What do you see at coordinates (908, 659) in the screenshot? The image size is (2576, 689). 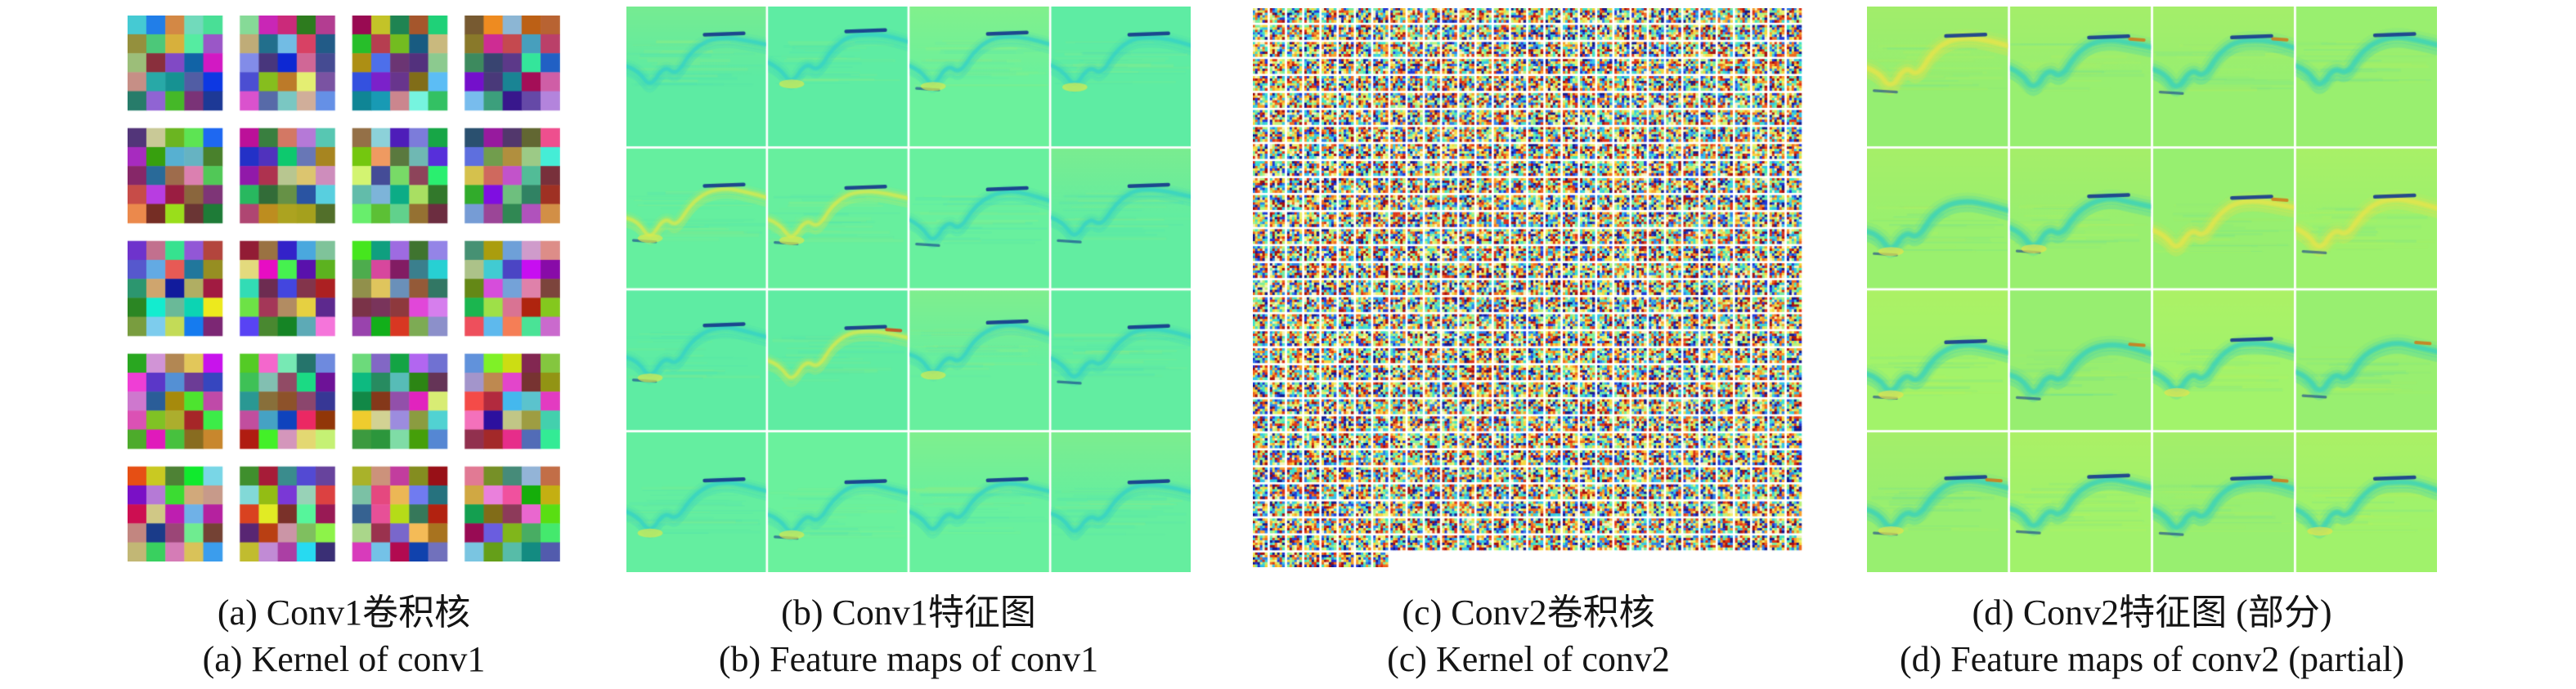 I see `caption-conv1-featuremaps-en: (b) Feature maps of conv1` at bounding box center [908, 659].